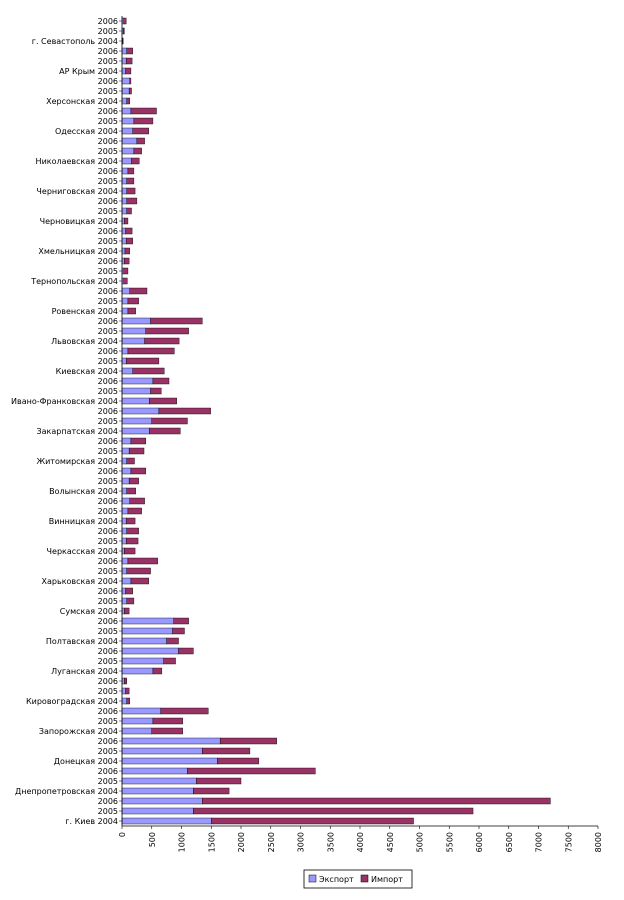 The image size is (624, 900). I want to click on category-label: Тернопольская 2004, so click(74, 281).